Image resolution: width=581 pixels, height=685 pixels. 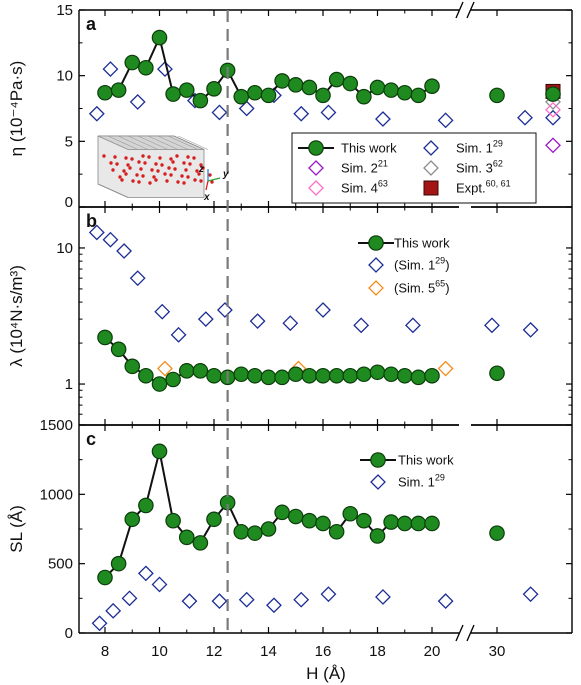 I want to click on y-tick-label: 10, so click(x=64, y=248).